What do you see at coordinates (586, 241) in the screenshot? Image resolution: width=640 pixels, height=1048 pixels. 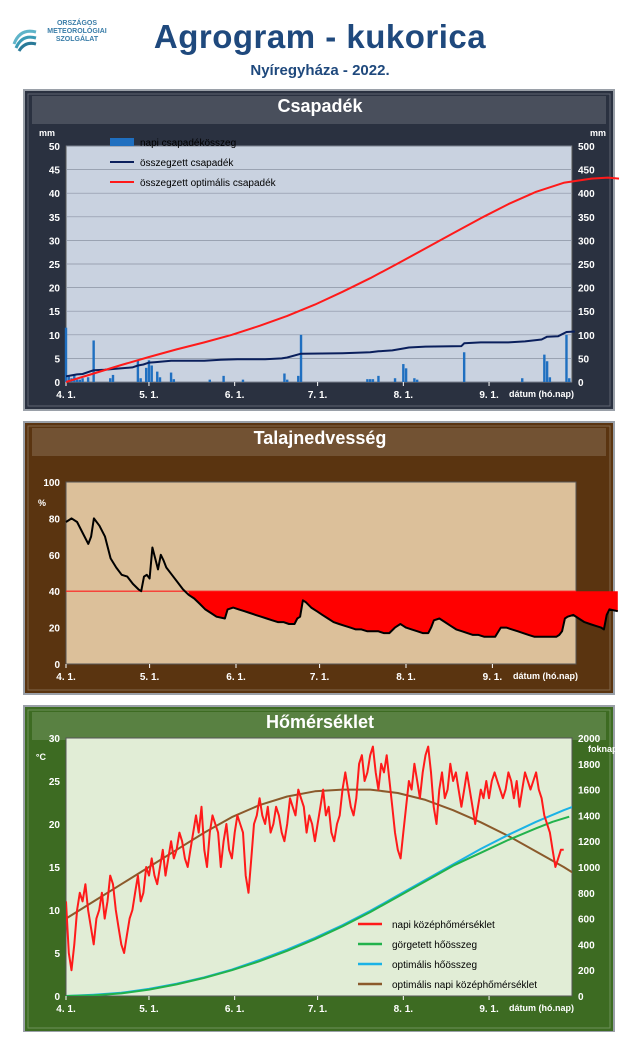 I see `y2-tick-label: 300` at bounding box center [586, 241].